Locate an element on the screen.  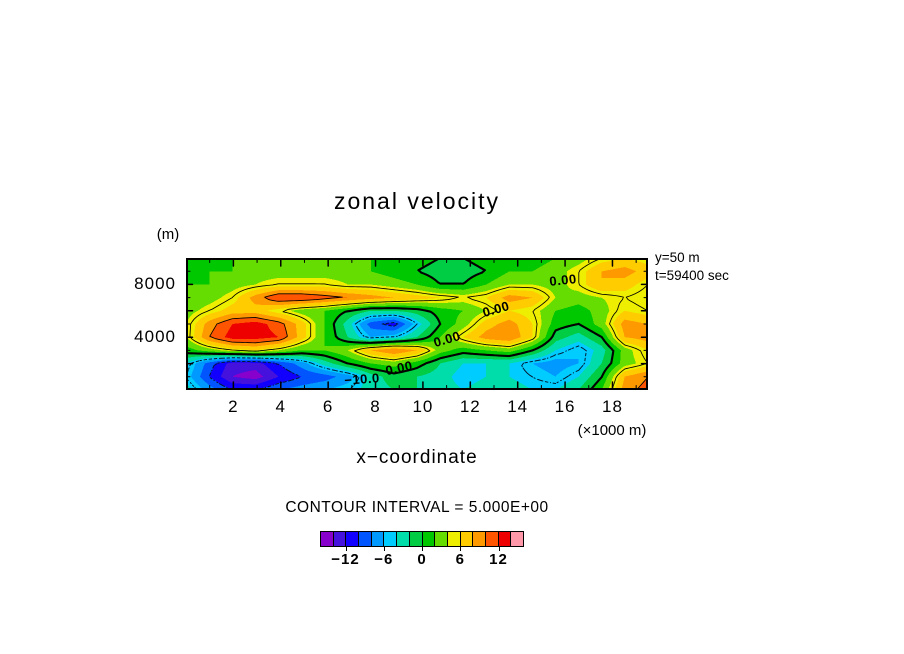
x-tick-label: 12 is located at coordinates (470, 406).